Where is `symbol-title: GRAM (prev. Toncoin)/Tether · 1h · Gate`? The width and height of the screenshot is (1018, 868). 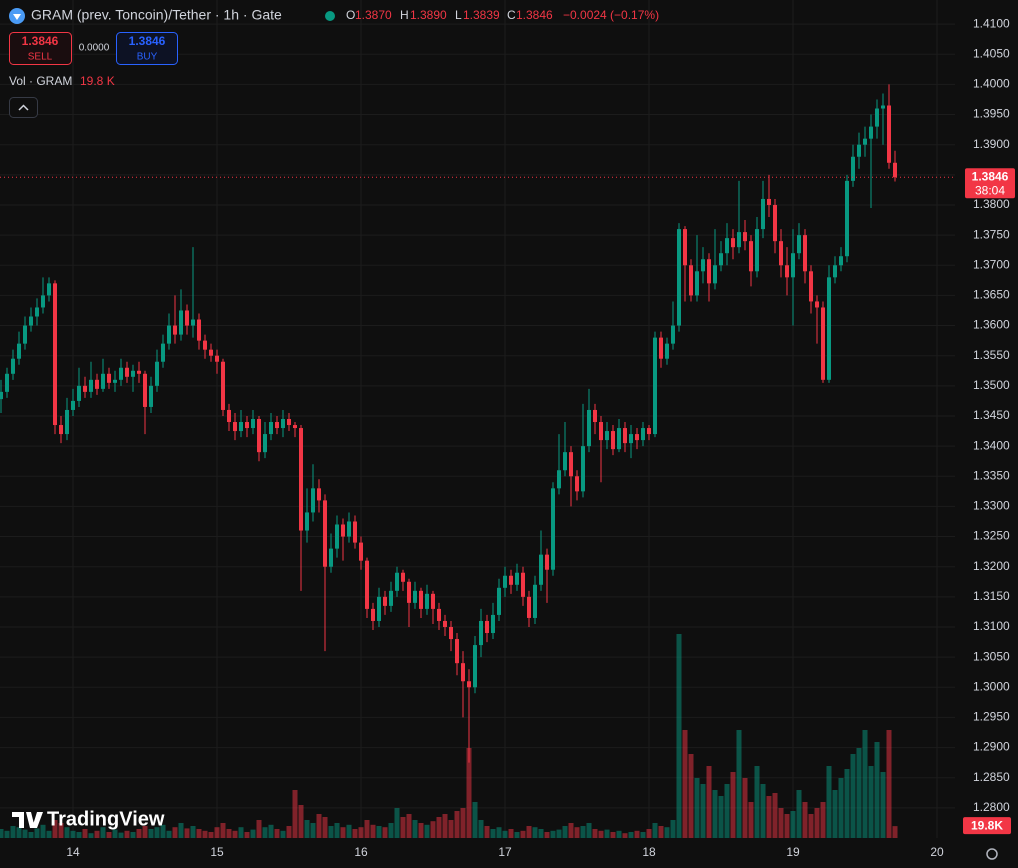
symbol-title: GRAM (prev. Toncoin)/Tether · 1h · Gate is located at coordinates (156, 15).